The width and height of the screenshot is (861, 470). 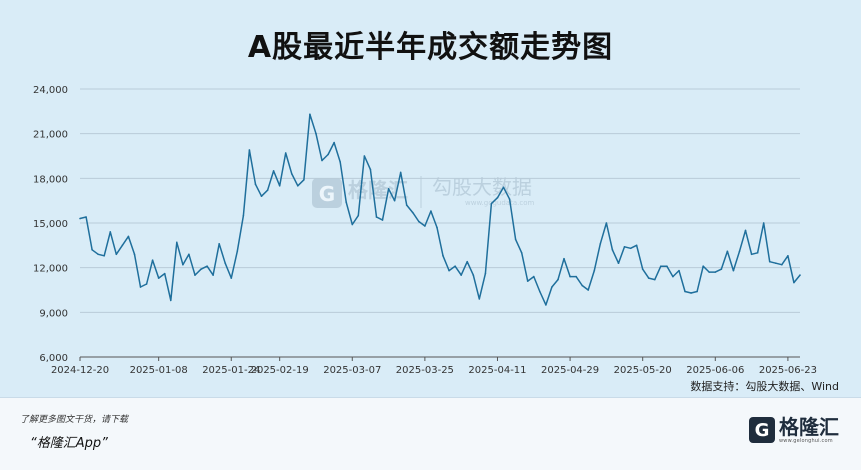 I want to click on y-tick-label: 24,000, so click(x=50, y=90).